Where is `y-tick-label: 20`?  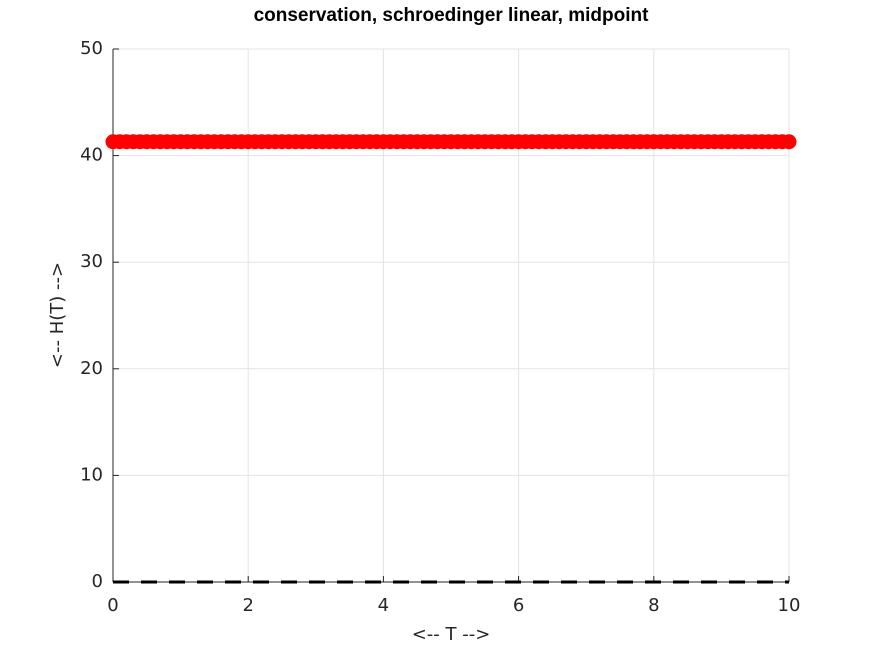 y-tick-label: 20 is located at coordinates (91, 368).